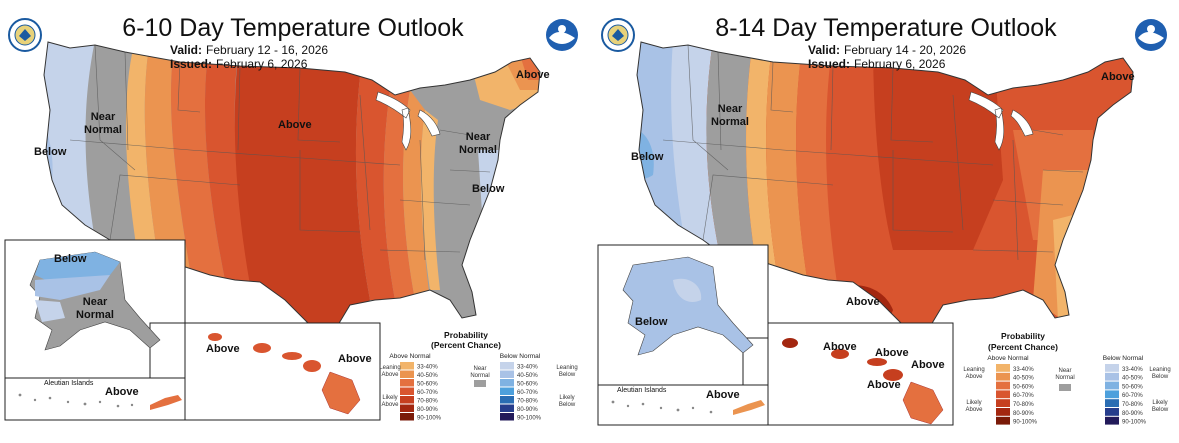 This screenshot has height=443, width=1179. What do you see at coordinates (533, 75) in the screenshot?
I see `label-above-maine: Above` at bounding box center [533, 75].